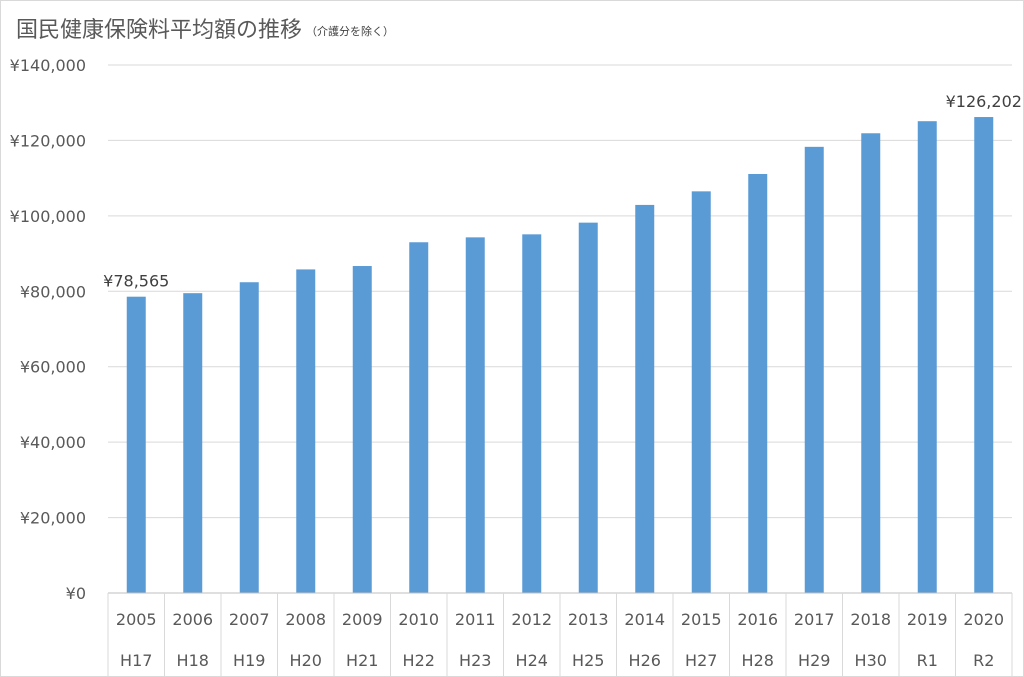 Image resolution: width=1024 pixels, height=677 pixels. What do you see at coordinates (701, 619) in the screenshot?
I see `x-tick-label-year: 2015` at bounding box center [701, 619].